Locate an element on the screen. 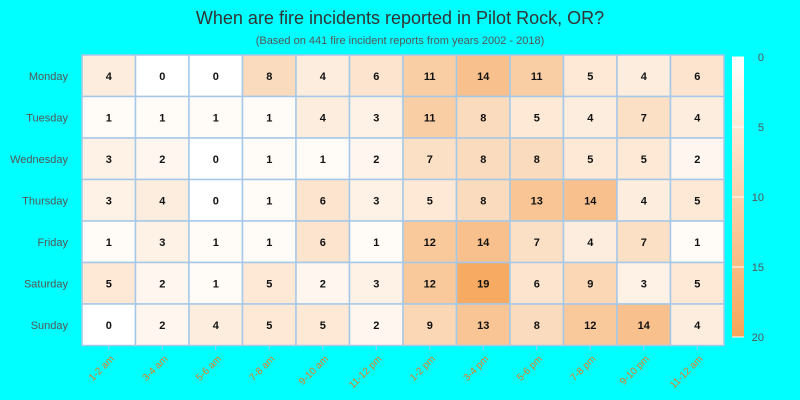 The height and width of the screenshot is (400, 800). cell-value-label: 11 is located at coordinates (430, 118).